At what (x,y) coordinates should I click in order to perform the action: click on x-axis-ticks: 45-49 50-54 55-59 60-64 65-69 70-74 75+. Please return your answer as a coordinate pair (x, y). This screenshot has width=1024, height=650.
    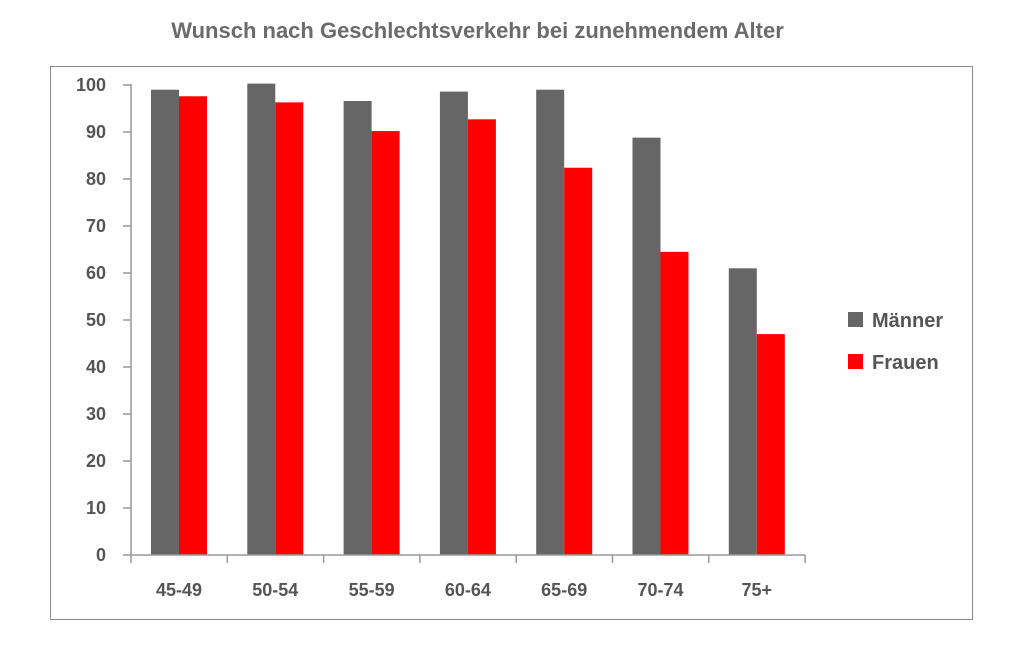
    Looking at the image, I should click on (468, 577).